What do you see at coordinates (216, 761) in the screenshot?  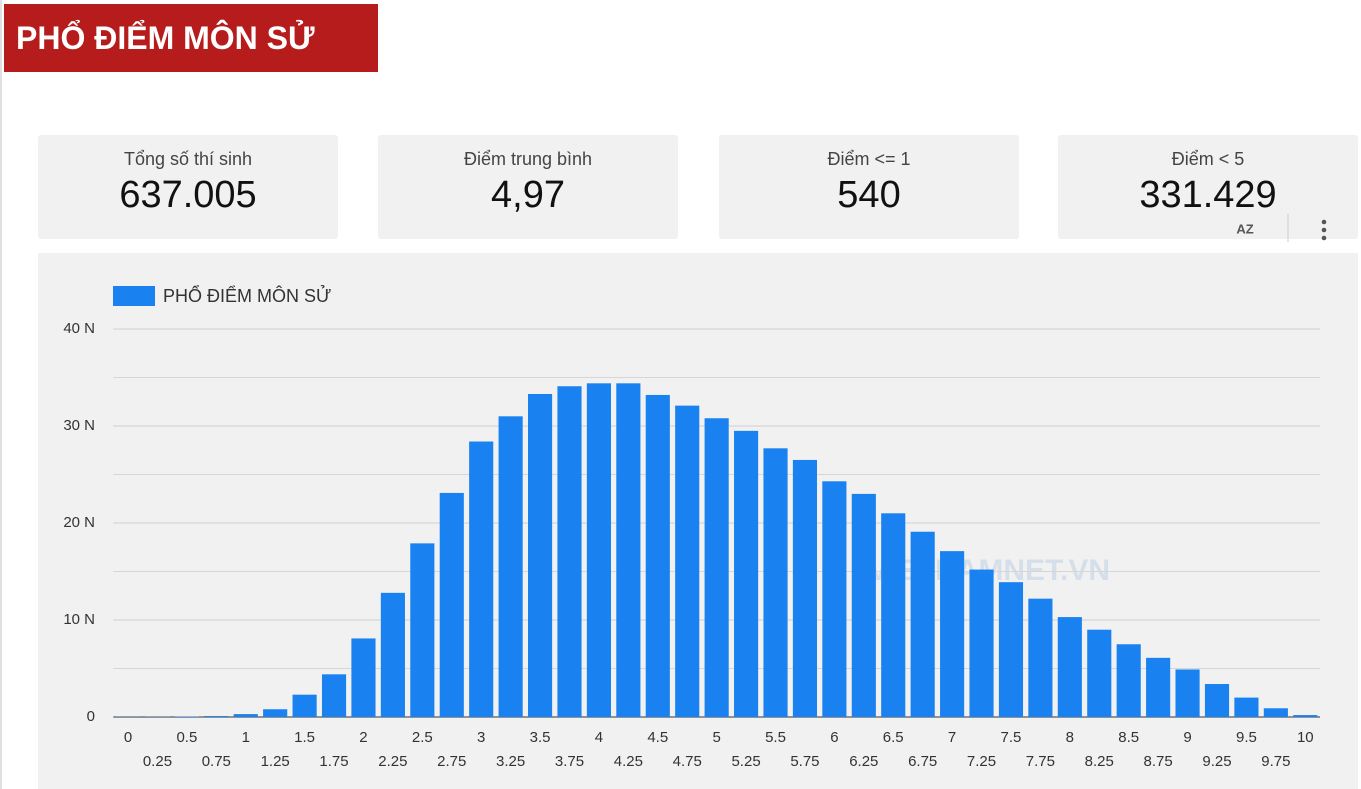 I see `x-tick-label: 0.75` at bounding box center [216, 761].